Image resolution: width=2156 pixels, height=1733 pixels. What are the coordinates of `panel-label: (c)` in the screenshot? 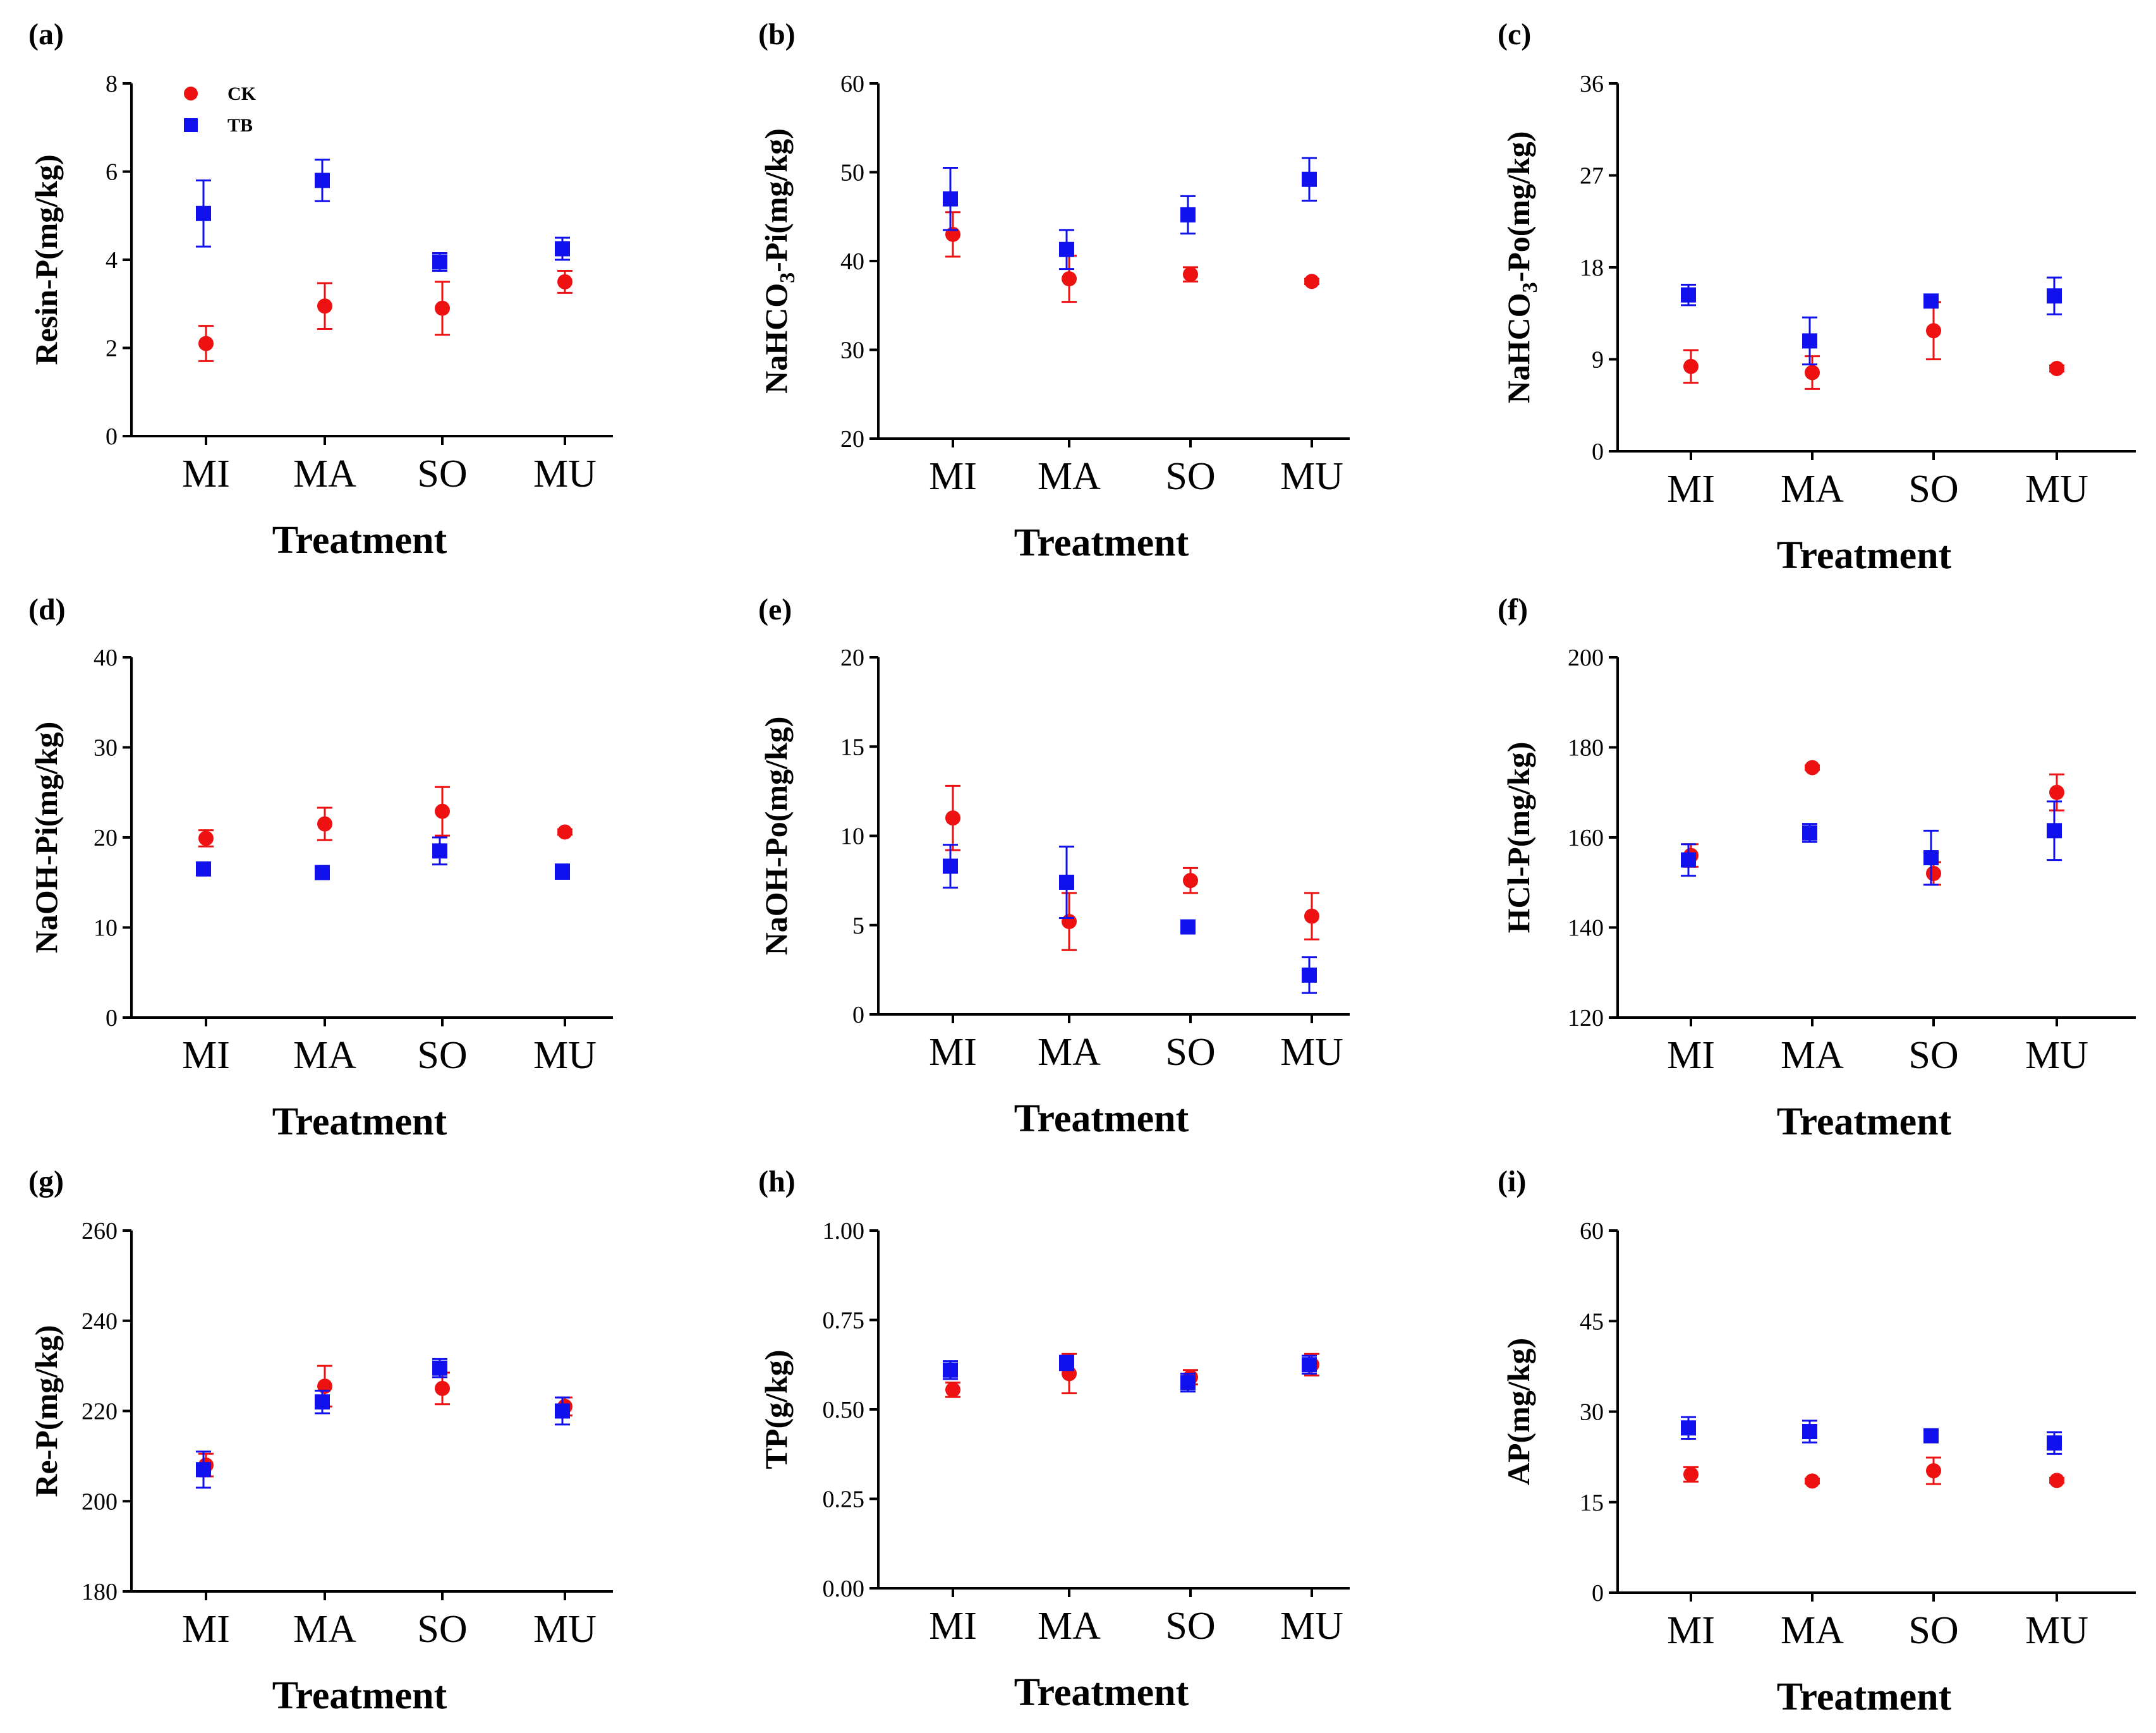 It's located at (1514, 34).